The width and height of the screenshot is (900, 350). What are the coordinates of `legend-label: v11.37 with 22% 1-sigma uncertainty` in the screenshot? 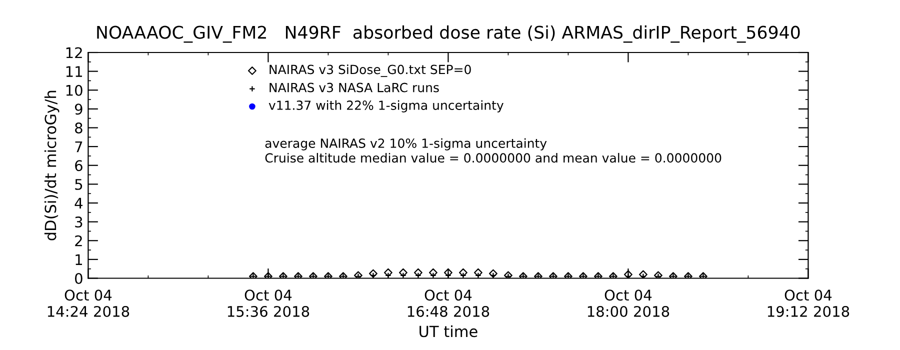 It's located at (386, 106).